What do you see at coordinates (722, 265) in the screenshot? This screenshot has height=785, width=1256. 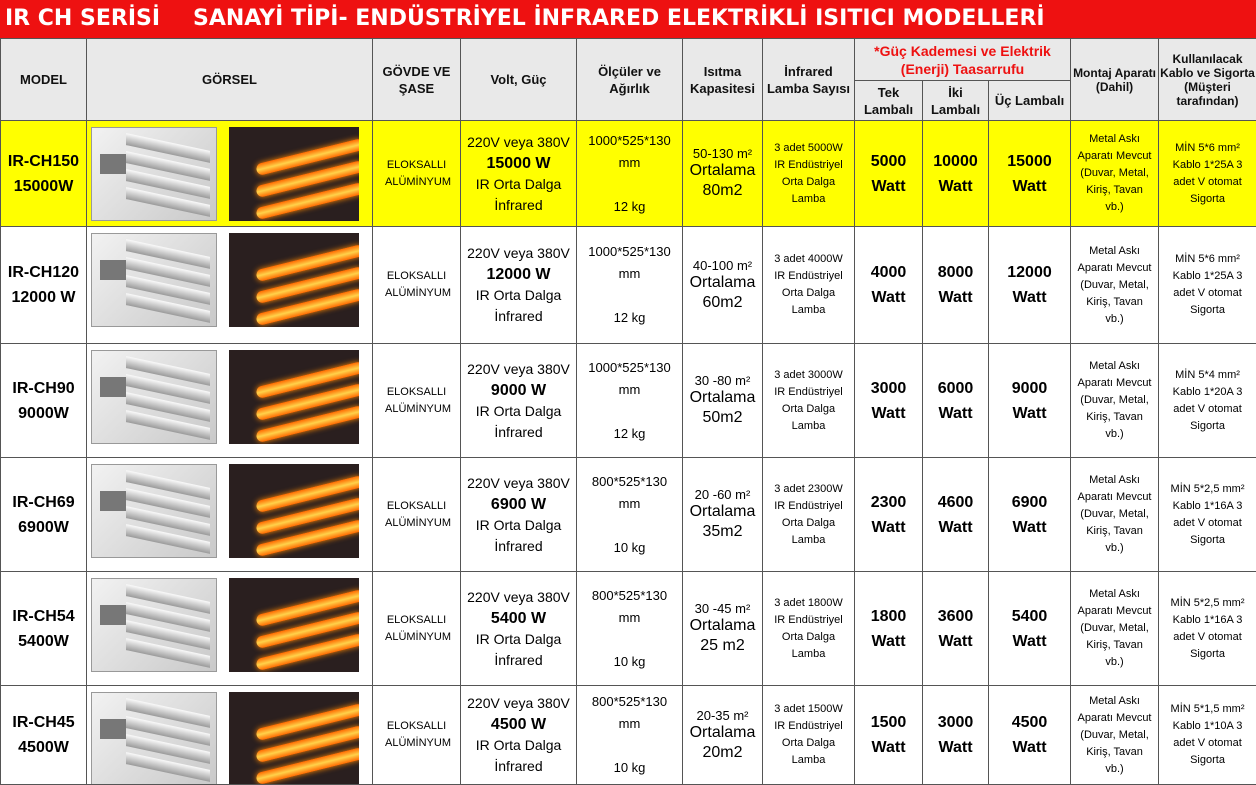 I see `area-range: 40-100 m²` at bounding box center [722, 265].